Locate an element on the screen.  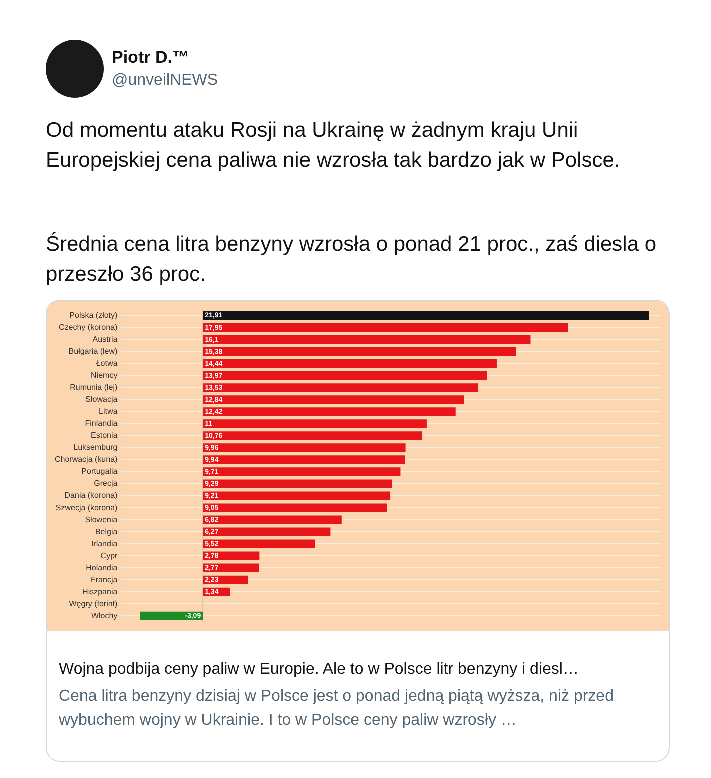
y-tick-label: Austria is located at coordinates (105, 339).